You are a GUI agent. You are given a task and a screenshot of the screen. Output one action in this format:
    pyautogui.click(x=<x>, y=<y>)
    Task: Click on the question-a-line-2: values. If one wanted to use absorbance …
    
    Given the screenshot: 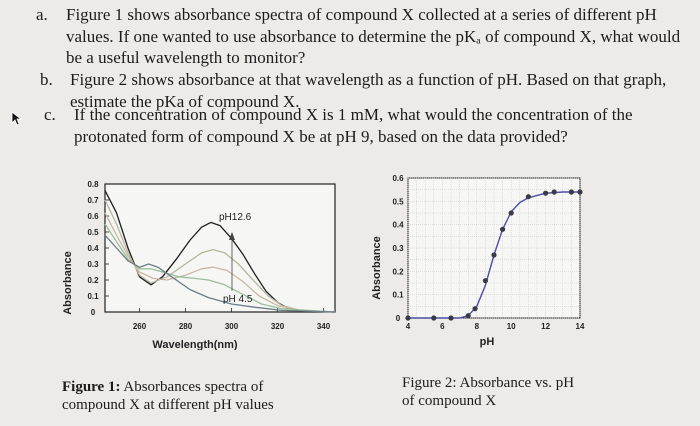 What is the action you would take?
    pyautogui.click(x=373, y=36)
    